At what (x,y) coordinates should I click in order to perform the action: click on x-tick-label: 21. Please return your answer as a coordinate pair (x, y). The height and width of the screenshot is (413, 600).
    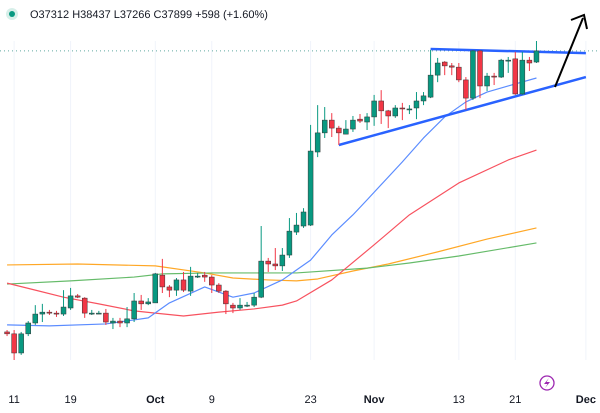
    Looking at the image, I should click on (515, 400).